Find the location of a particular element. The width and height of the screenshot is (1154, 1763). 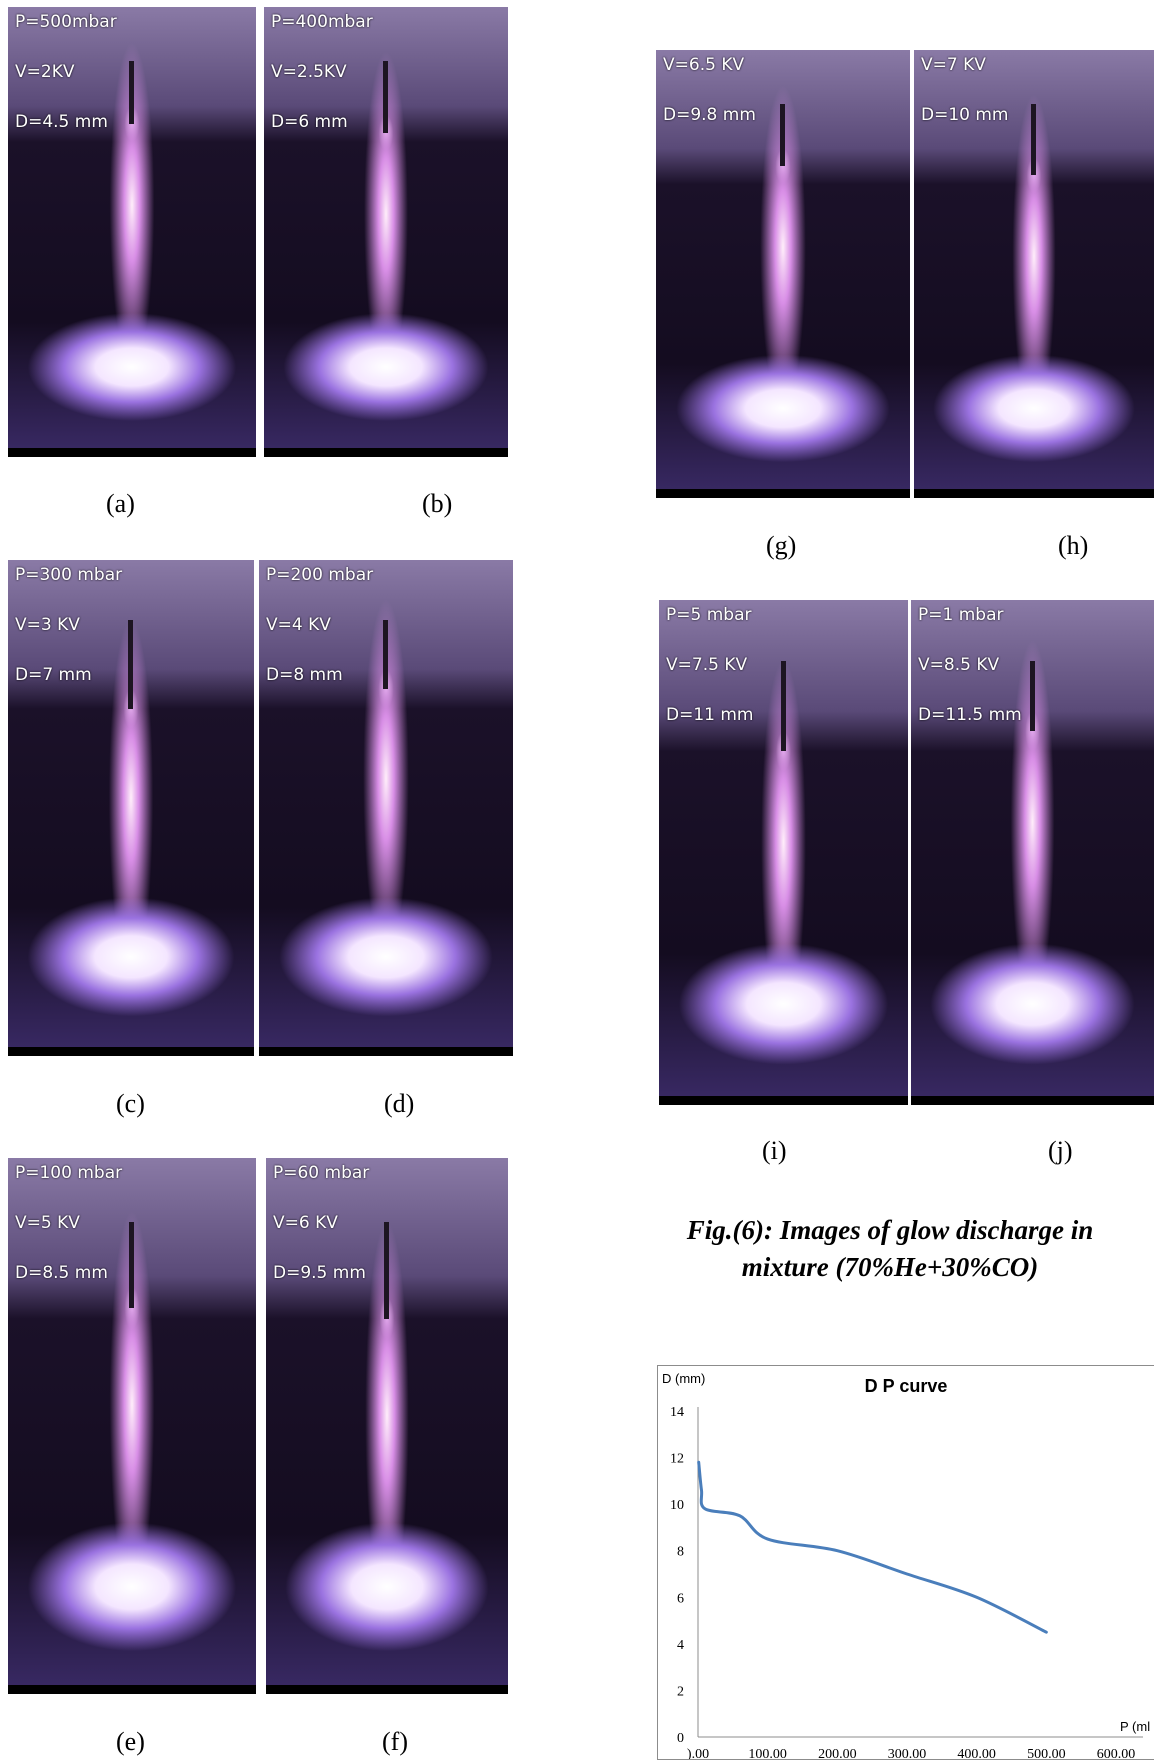

panel-j-param-1: V=8.5 KV is located at coordinates (959, 665).